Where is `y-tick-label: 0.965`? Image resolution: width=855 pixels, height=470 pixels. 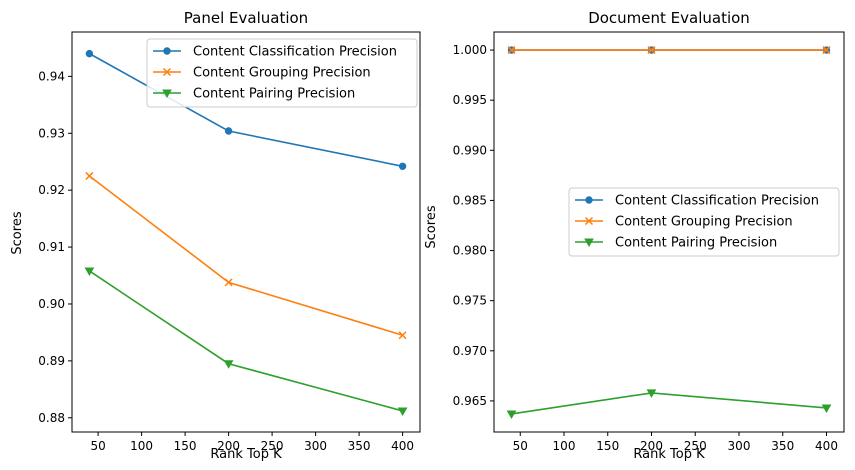
y-tick-label: 0.965 is located at coordinates (470, 401).